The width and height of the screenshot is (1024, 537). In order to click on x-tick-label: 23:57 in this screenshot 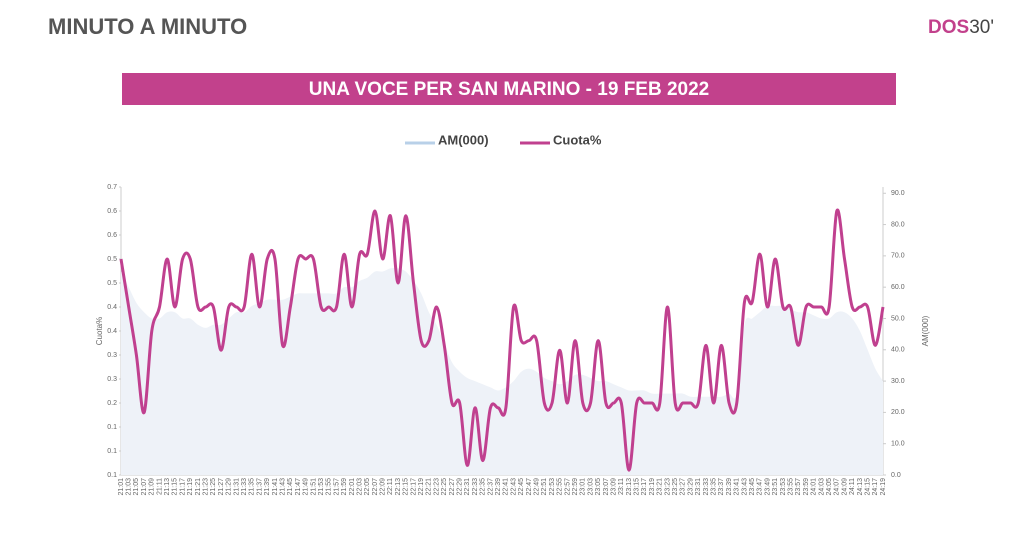, I will do `click(798, 487)`.